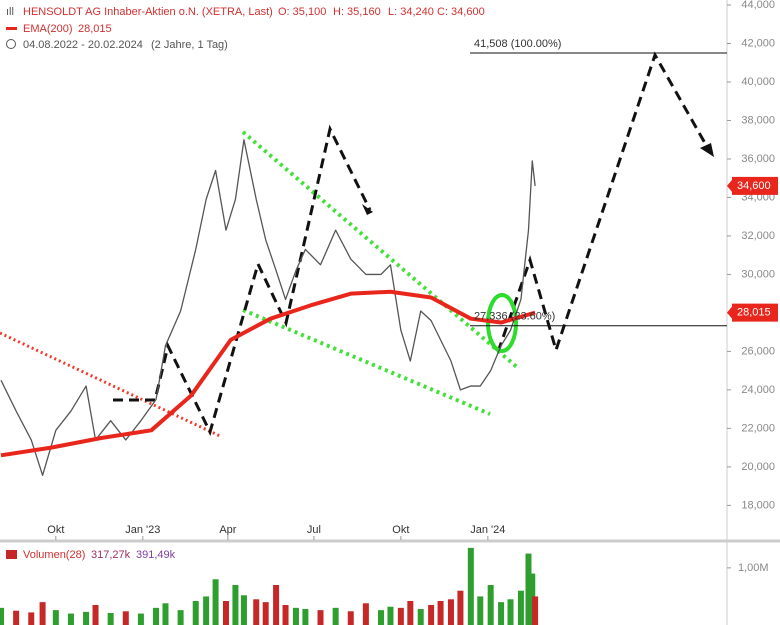  What do you see at coordinates (111, 555) in the screenshot?
I see `volume-ma: 317,27k` at bounding box center [111, 555].